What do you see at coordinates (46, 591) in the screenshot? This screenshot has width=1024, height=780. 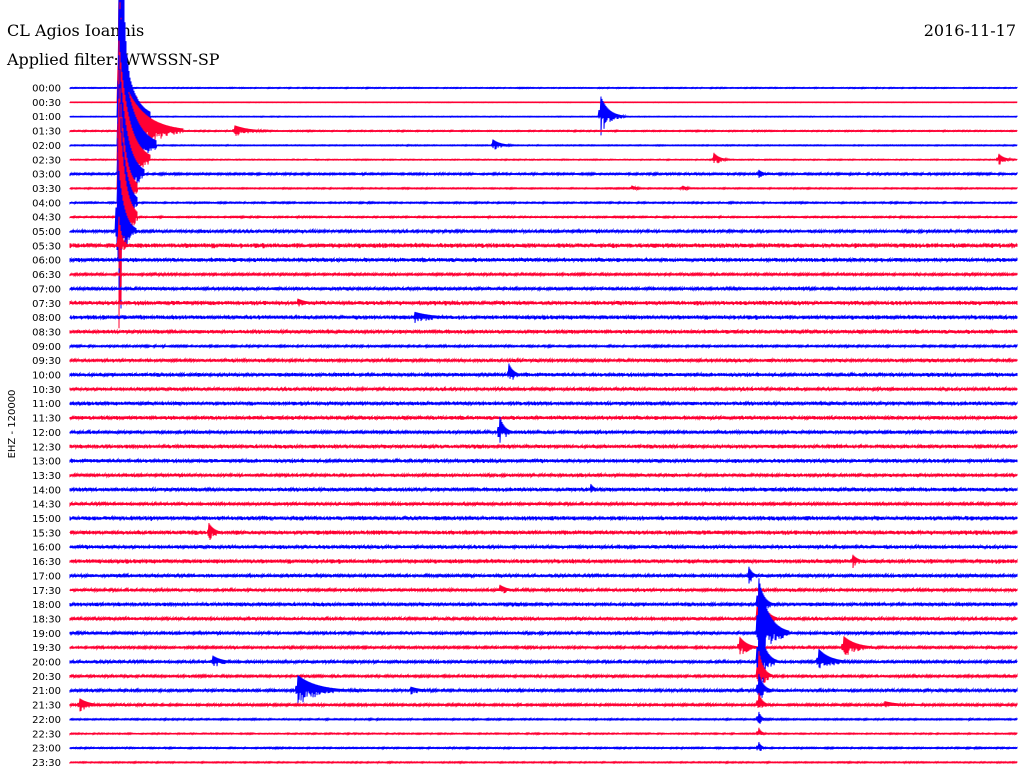 I see `time-tick-label: 17:30` at bounding box center [46, 591].